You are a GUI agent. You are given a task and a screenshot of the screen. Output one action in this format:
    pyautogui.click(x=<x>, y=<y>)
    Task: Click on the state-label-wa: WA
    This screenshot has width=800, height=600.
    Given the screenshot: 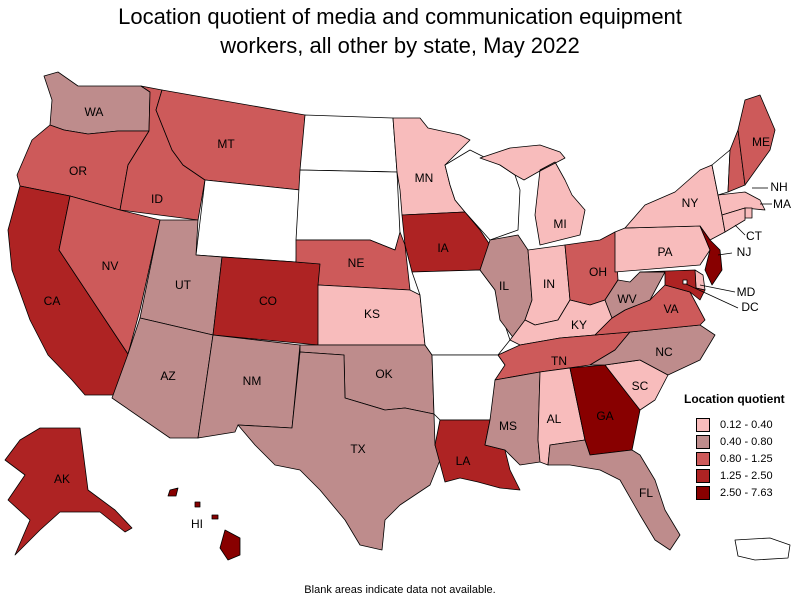 What is the action you would take?
    pyautogui.click(x=94, y=112)
    